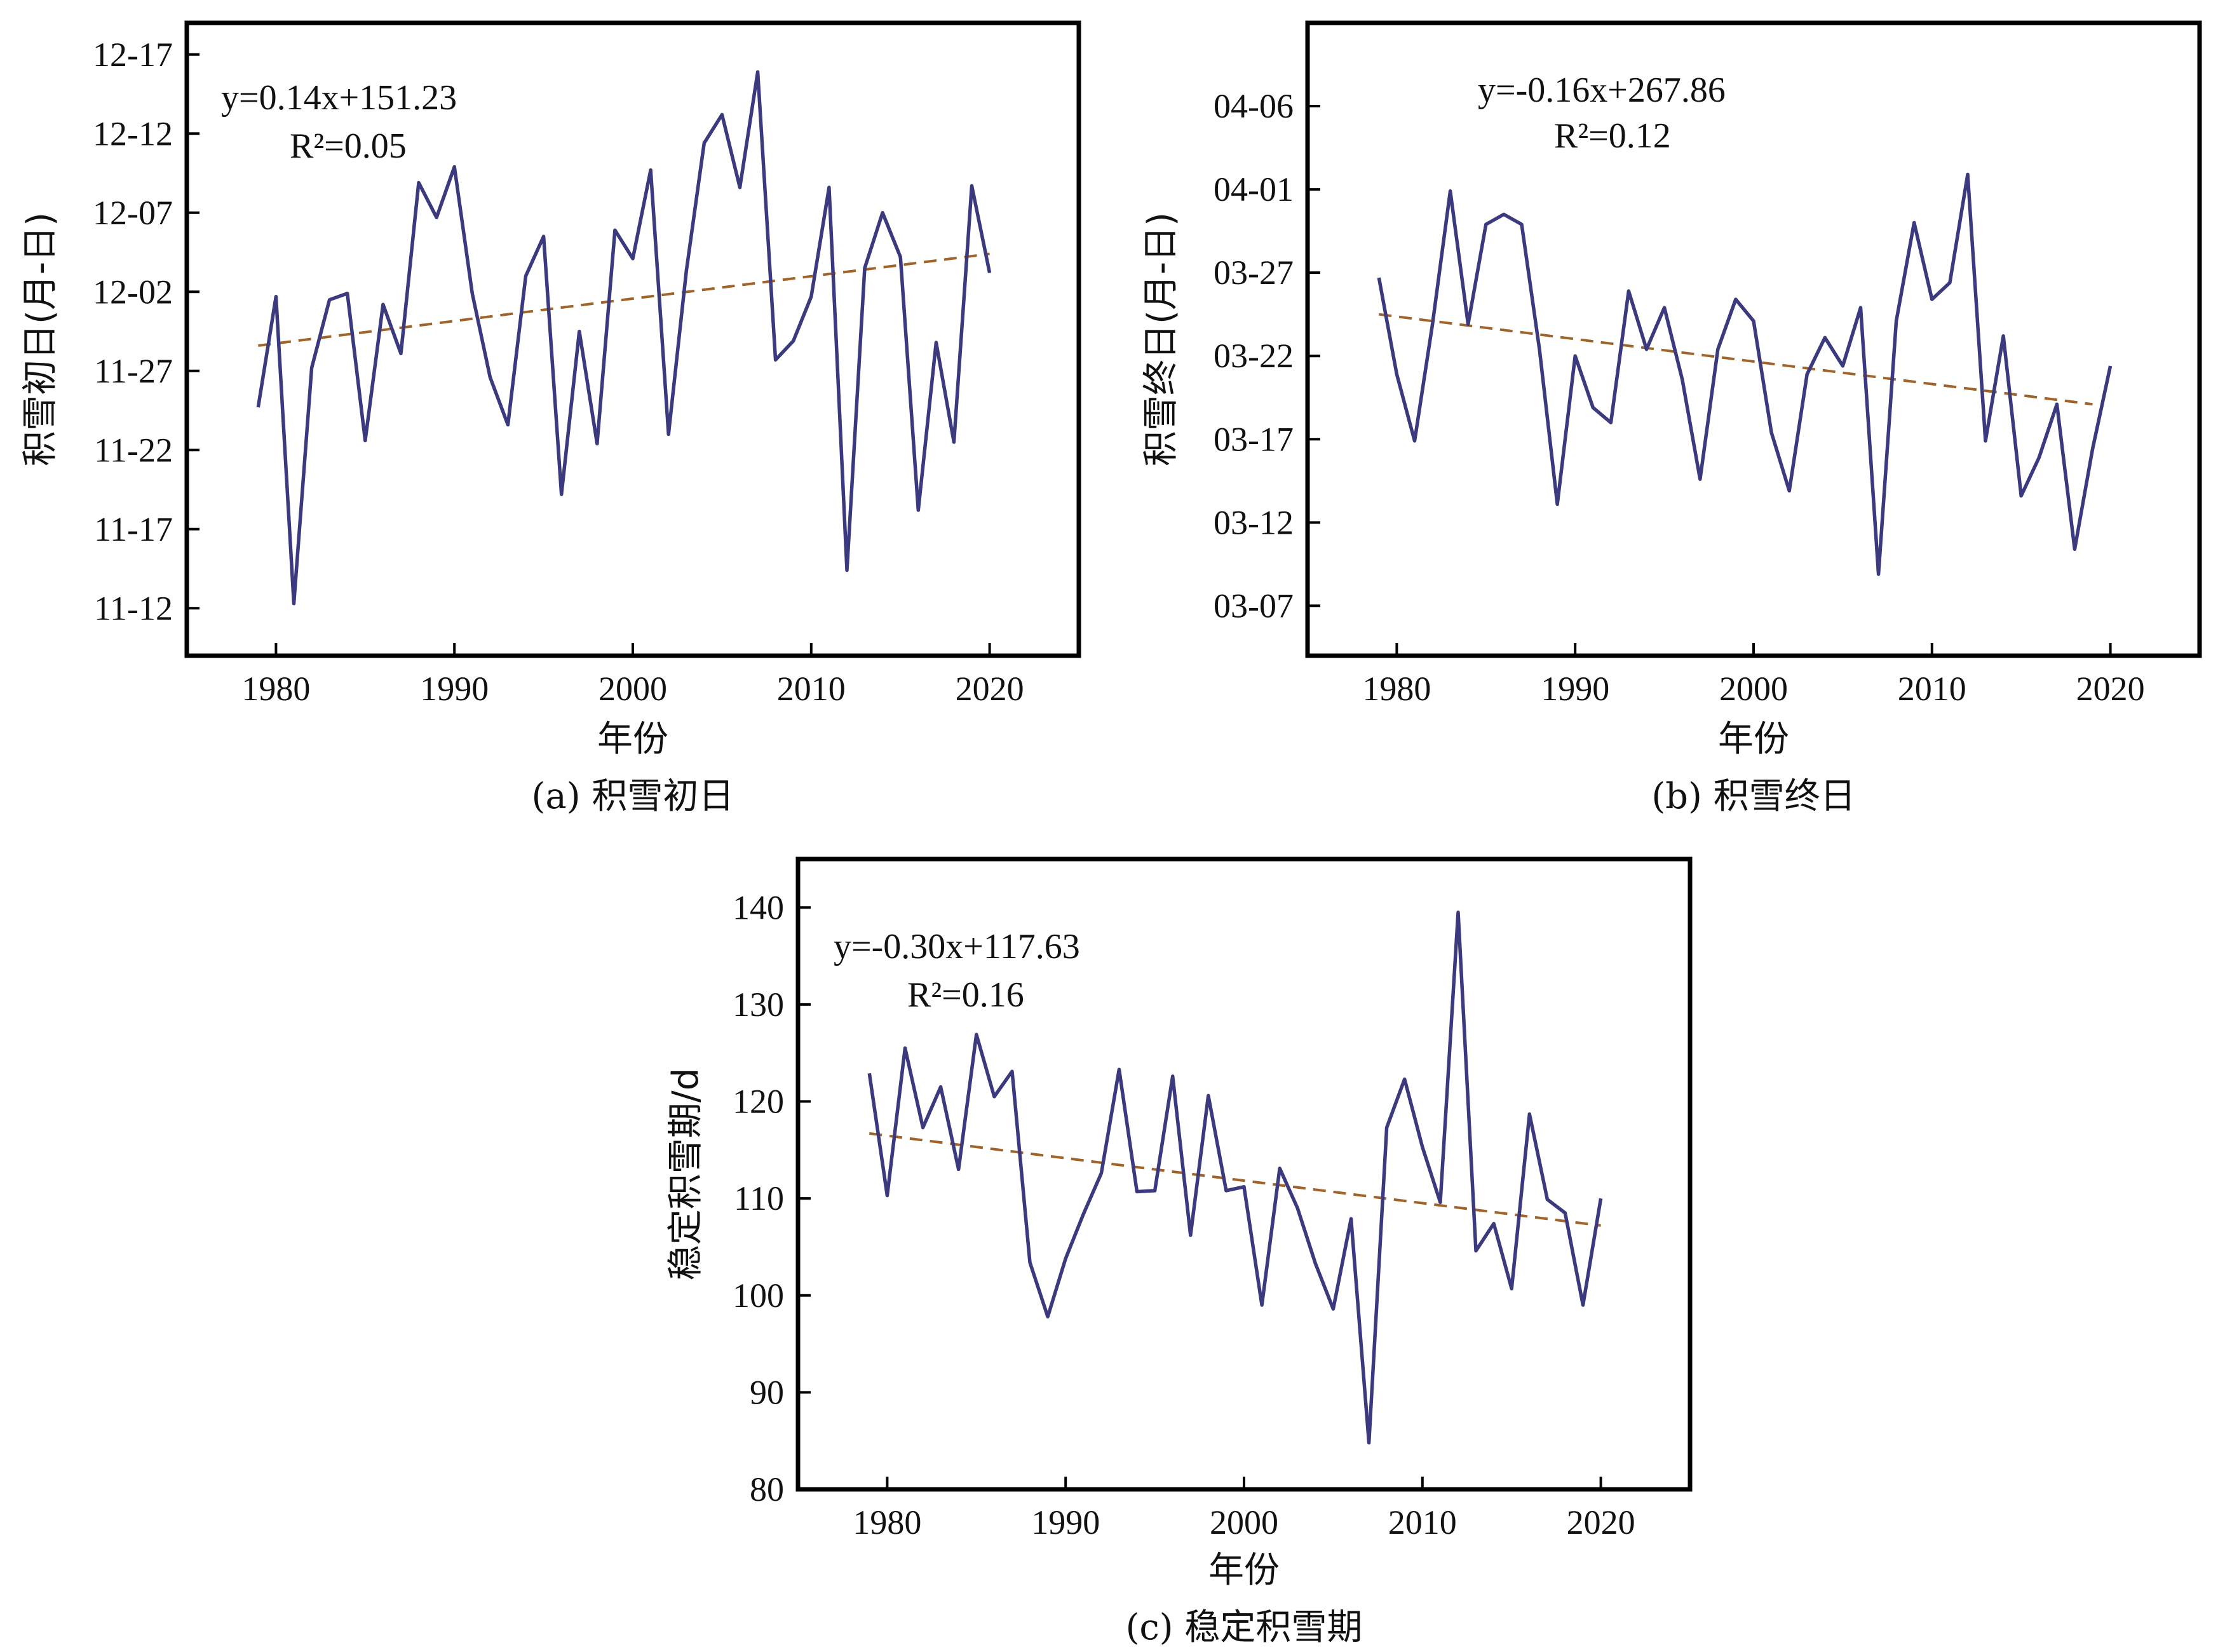 The width and height of the screenshot is (2225, 1652). What do you see at coordinates (758, 1102) in the screenshot?
I see `y-tick-label: 120` at bounding box center [758, 1102].